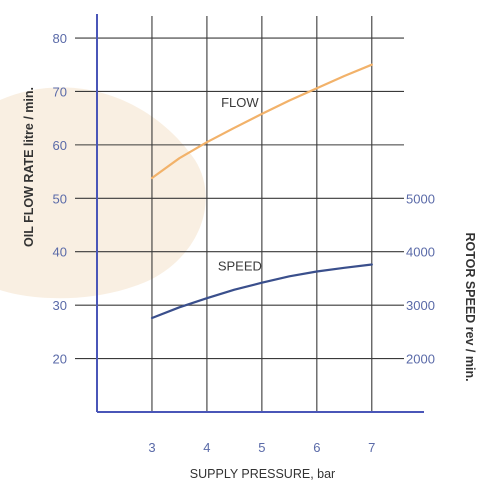 This screenshot has height=493, width=481. What do you see at coordinates (261, 121) in the screenshot?
I see `series-line-flow` at bounding box center [261, 121].